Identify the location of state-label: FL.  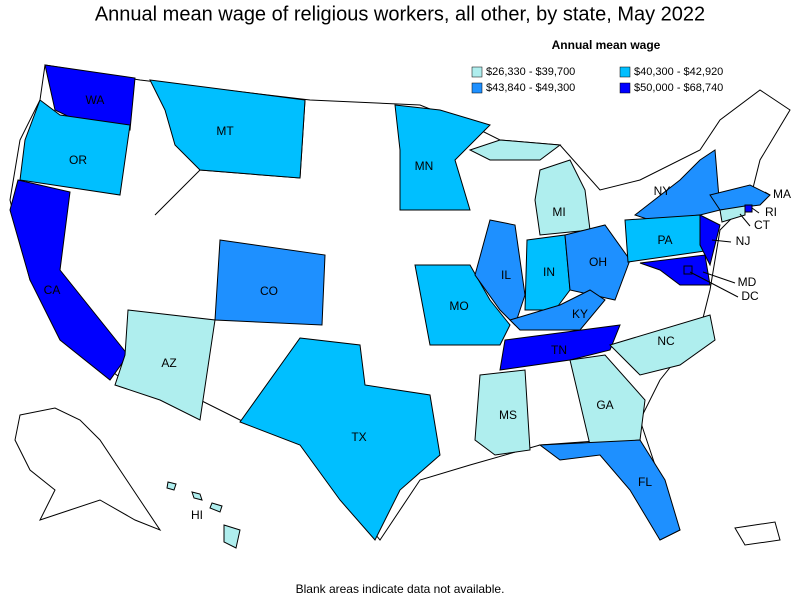
(645, 482).